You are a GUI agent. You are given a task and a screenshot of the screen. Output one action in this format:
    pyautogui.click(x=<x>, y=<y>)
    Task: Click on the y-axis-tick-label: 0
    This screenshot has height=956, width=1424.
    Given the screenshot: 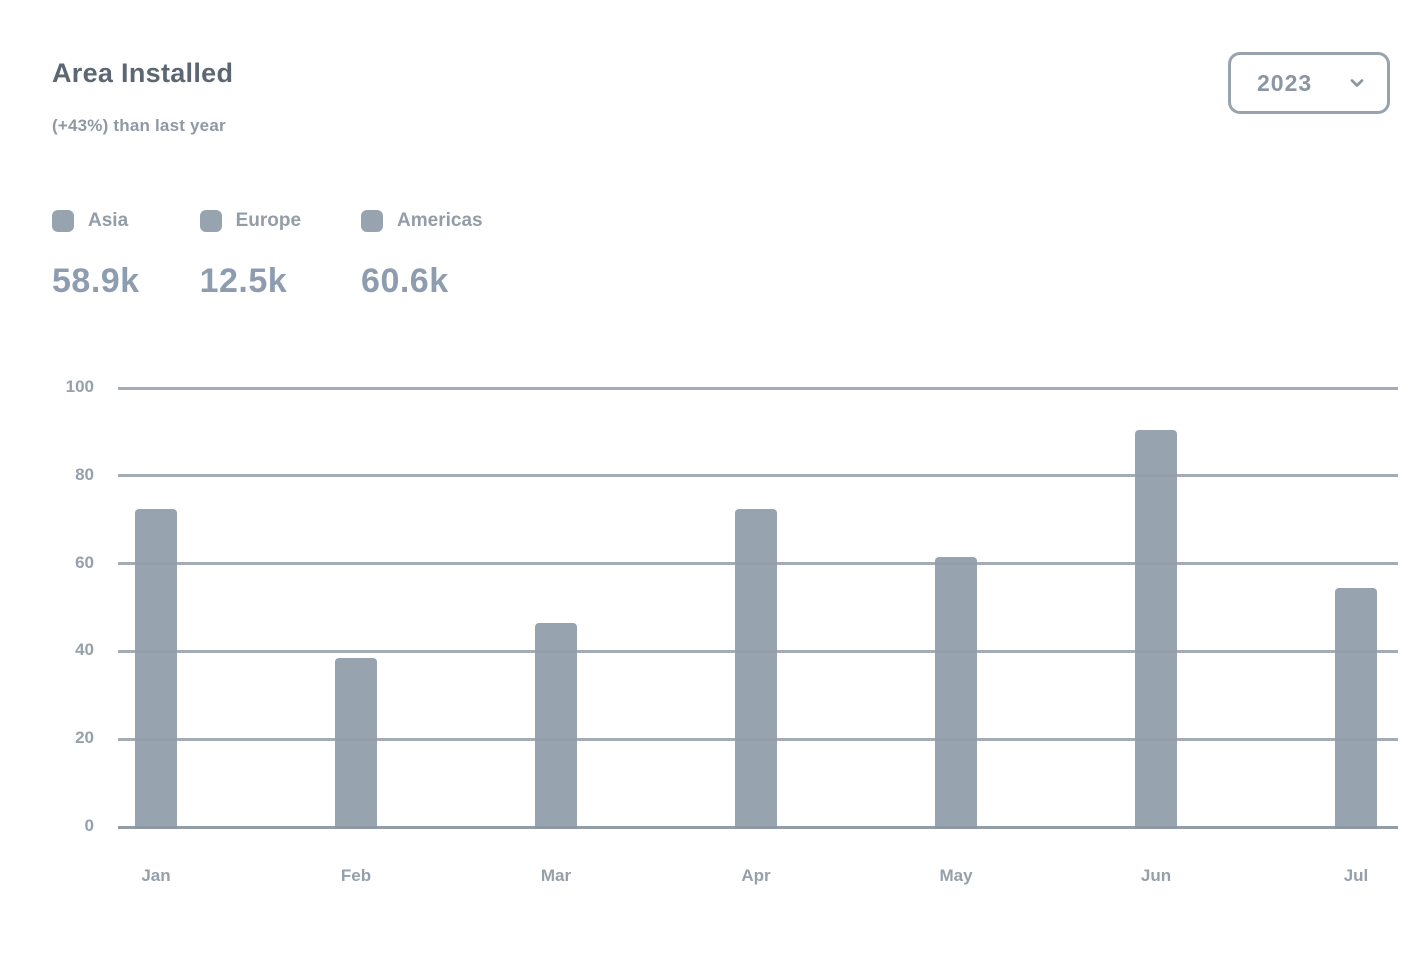 What is the action you would take?
    pyautogui.click(x=89, y=825)
    